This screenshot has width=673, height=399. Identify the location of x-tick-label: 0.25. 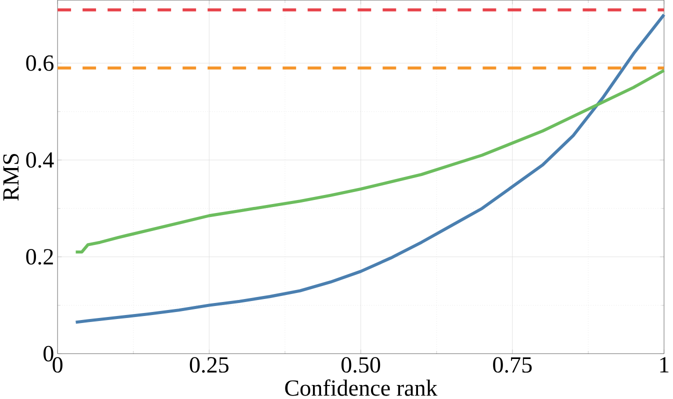
(209, 365).